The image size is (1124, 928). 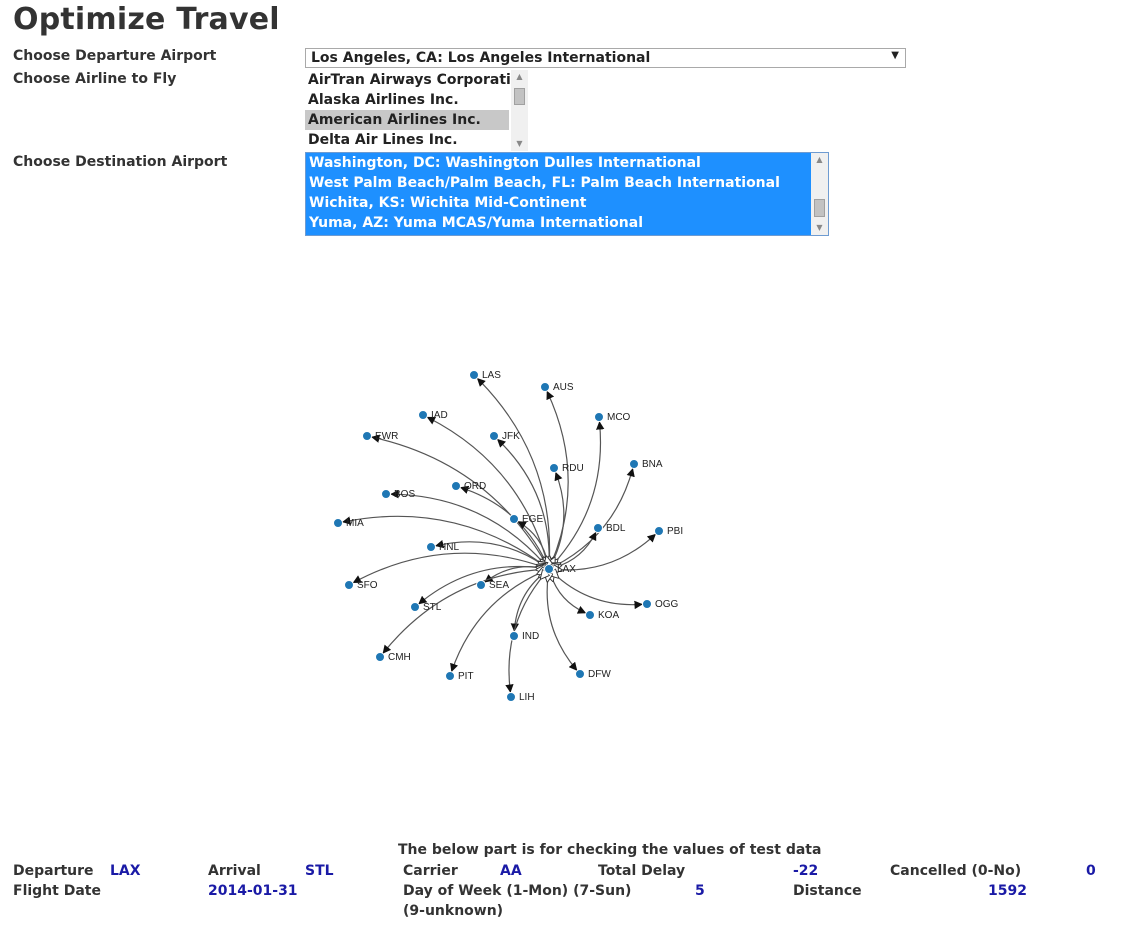 I want to click on day-of-week-value: 5, so click(x=700, y=891).